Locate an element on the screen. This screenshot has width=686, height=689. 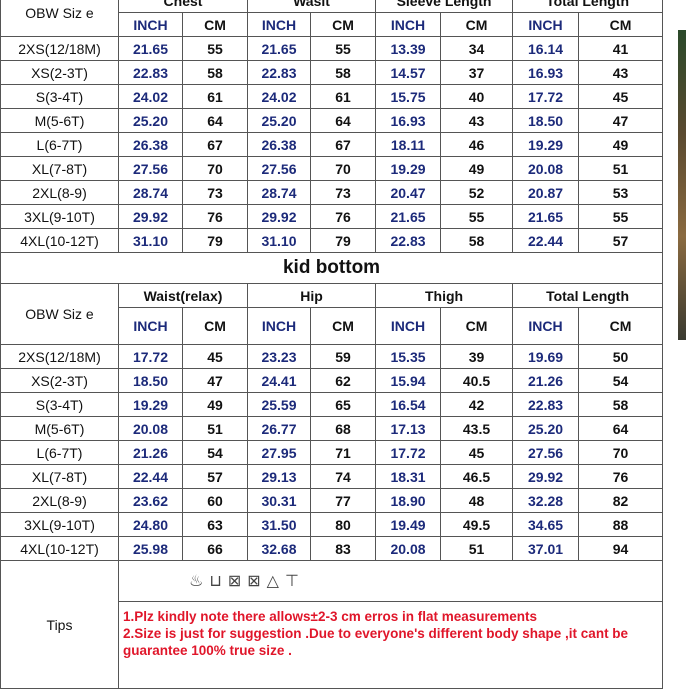
inch-cell: 27.56 is located at coordinates (546, 452).